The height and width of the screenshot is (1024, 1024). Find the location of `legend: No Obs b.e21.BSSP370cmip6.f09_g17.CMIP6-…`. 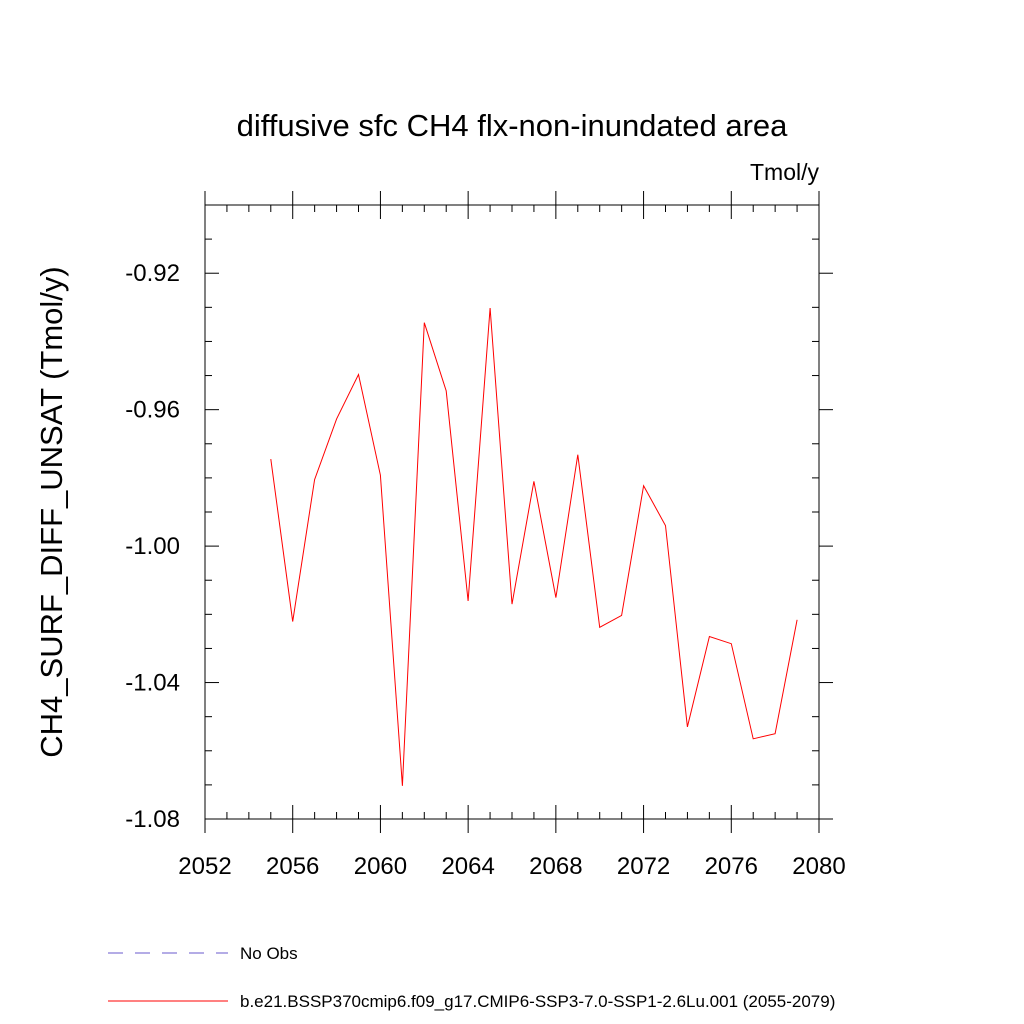

legend: No Obs b.e21.BSSP370cmip6.f09_g17.CMIP6-… is located at coordinates (471, 977).